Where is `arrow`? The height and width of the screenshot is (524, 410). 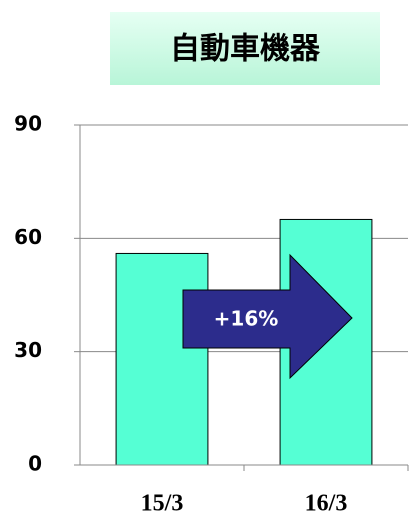
arrow is located at coordinates (267, 316).